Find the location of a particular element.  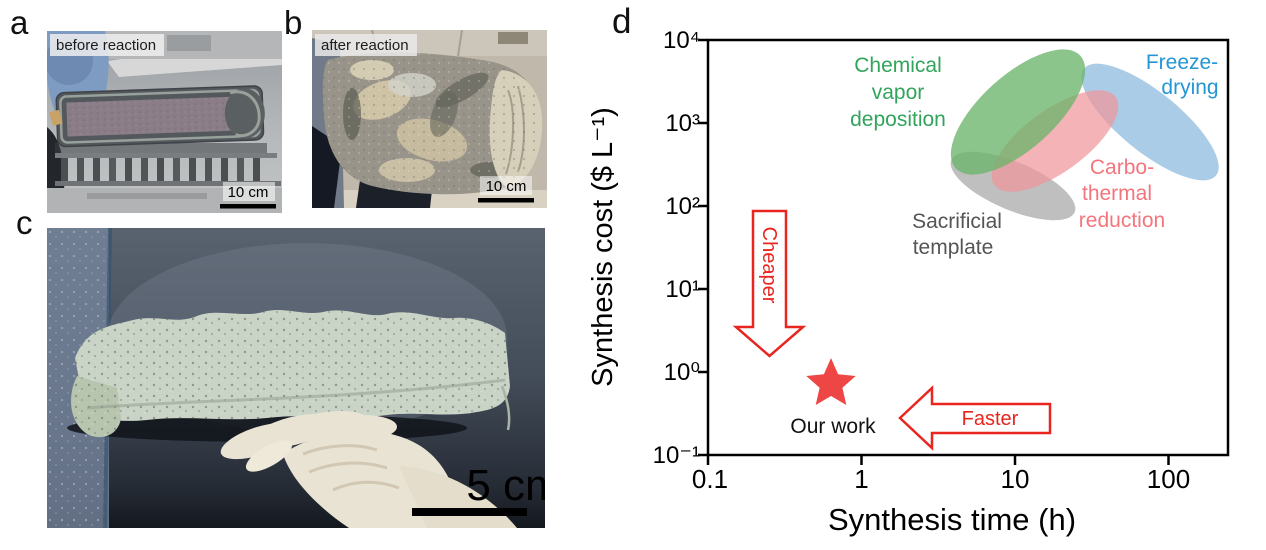

faster-arrow: Faster is located at coordinates (975, 418).